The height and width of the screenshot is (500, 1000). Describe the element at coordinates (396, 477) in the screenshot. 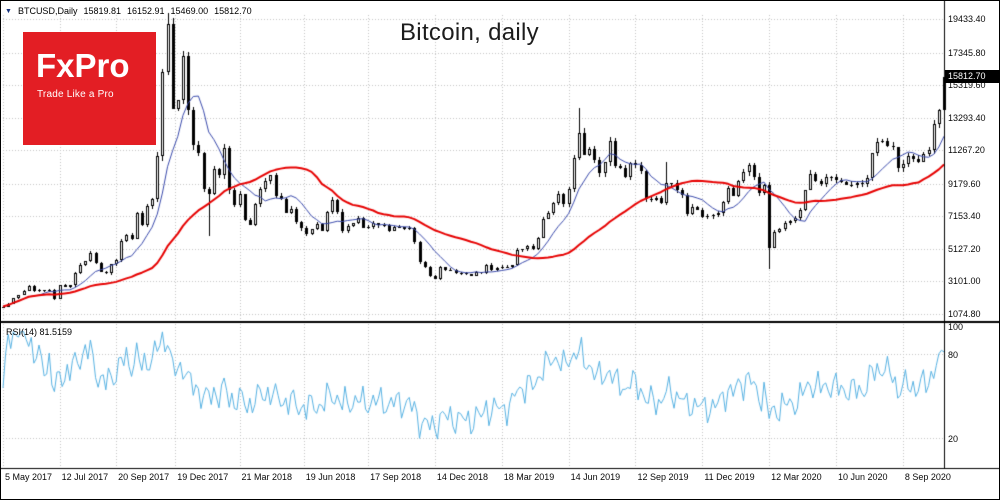

I see `time-axis-label: 17 Sep 2018` at that location.